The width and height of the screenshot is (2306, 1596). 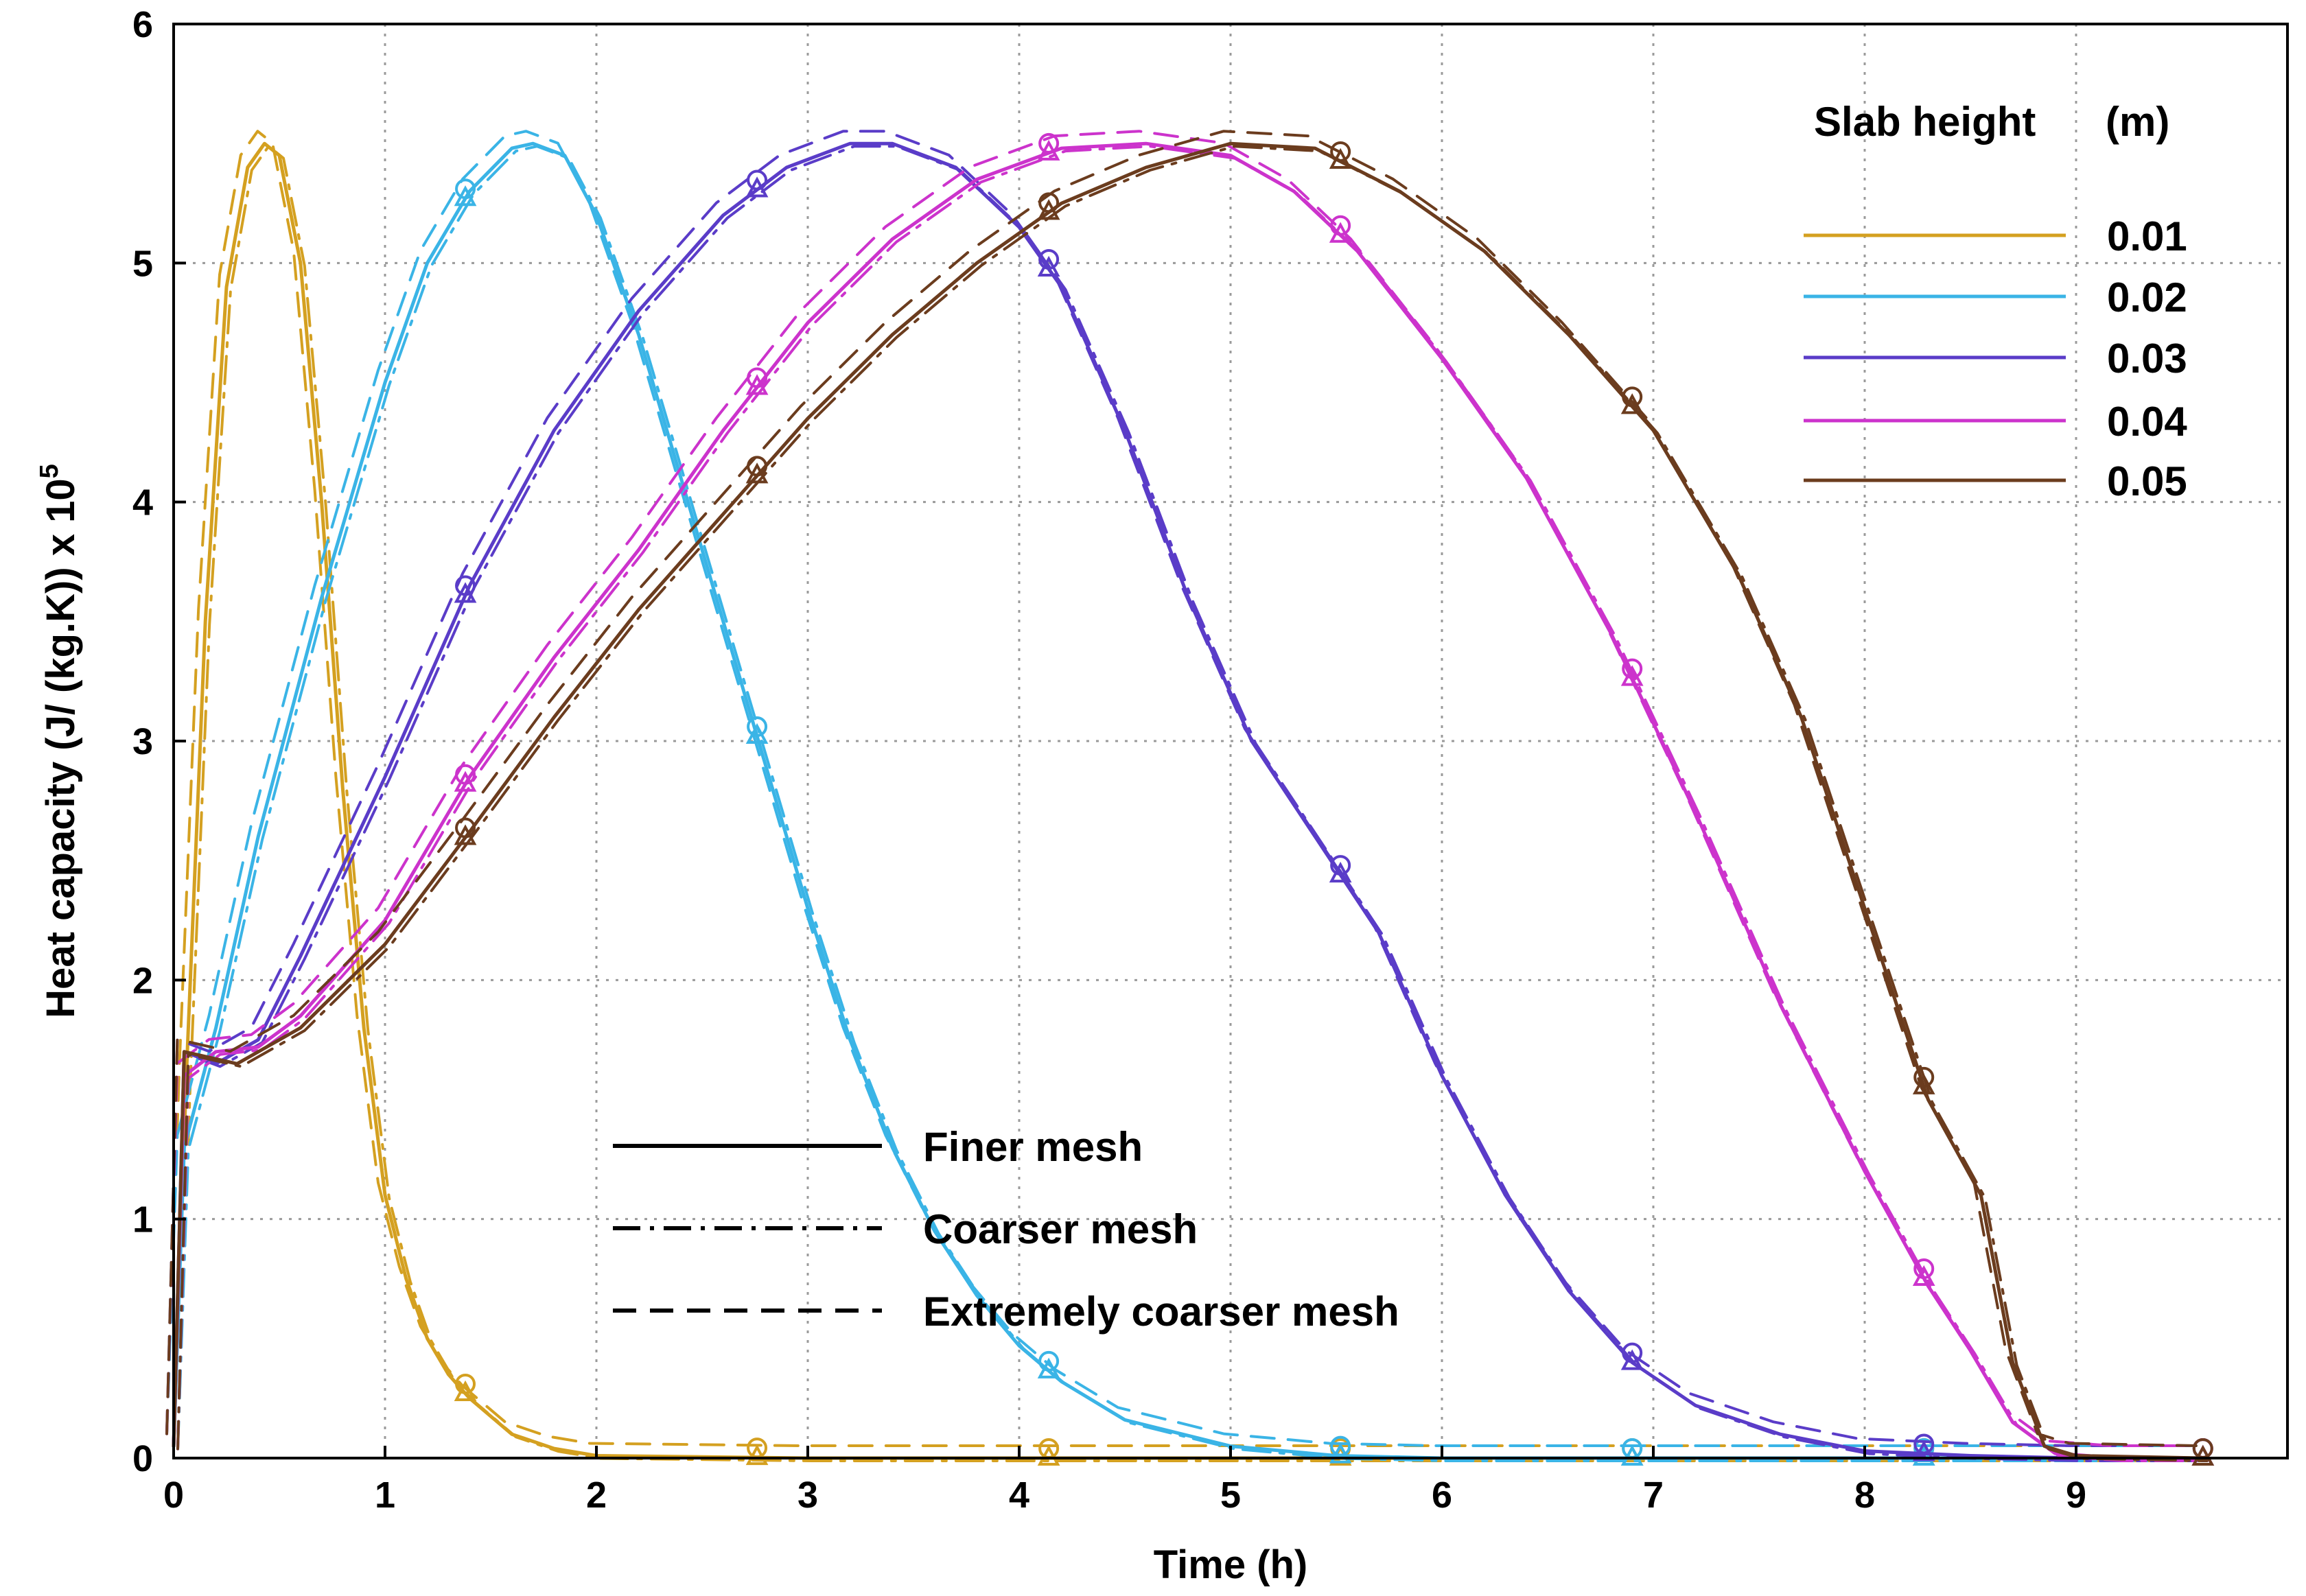 What do you see at coordinates (142, 741) in the screenshot?
I see `y-tick-label: 3` at bounding box center [142, 741].